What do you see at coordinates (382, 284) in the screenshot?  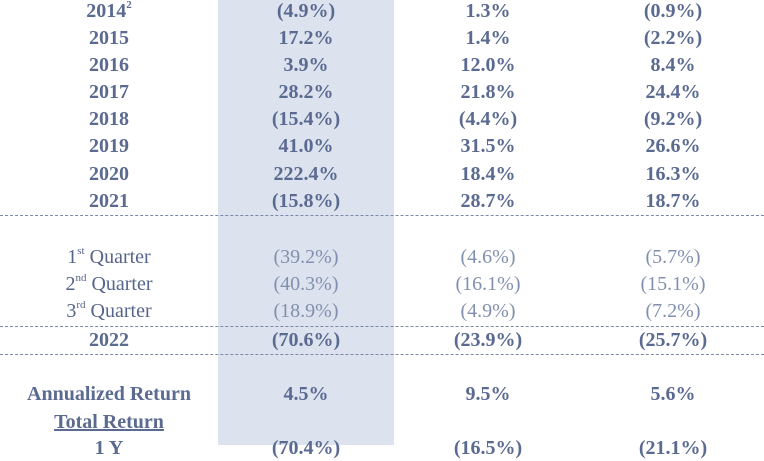 I see `quarter-row: 2nd Quarter (40.3%) (16.1%) (15.1%)` at bounding box center [382, 284].